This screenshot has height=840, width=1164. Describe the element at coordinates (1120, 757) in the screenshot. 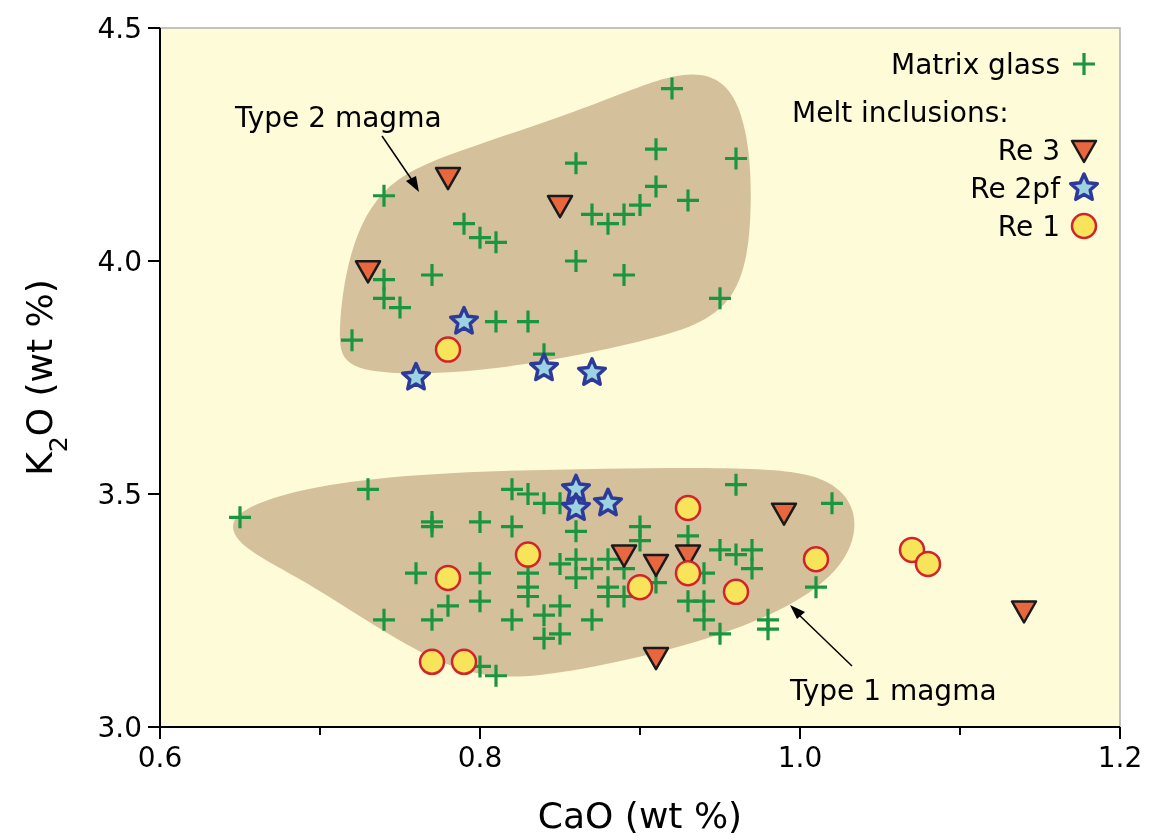

I see `x-tick-label: 1.2` at that location.